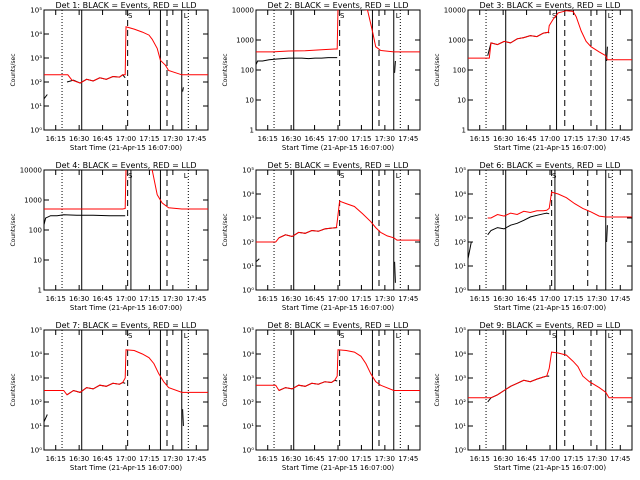 Image resolution: width=640 pixels, height=480 pixels. What do you see at coordinates (243, 11) in the screenshot?
I see `y-tick-label: 10000` at bounding box center [243, 11].